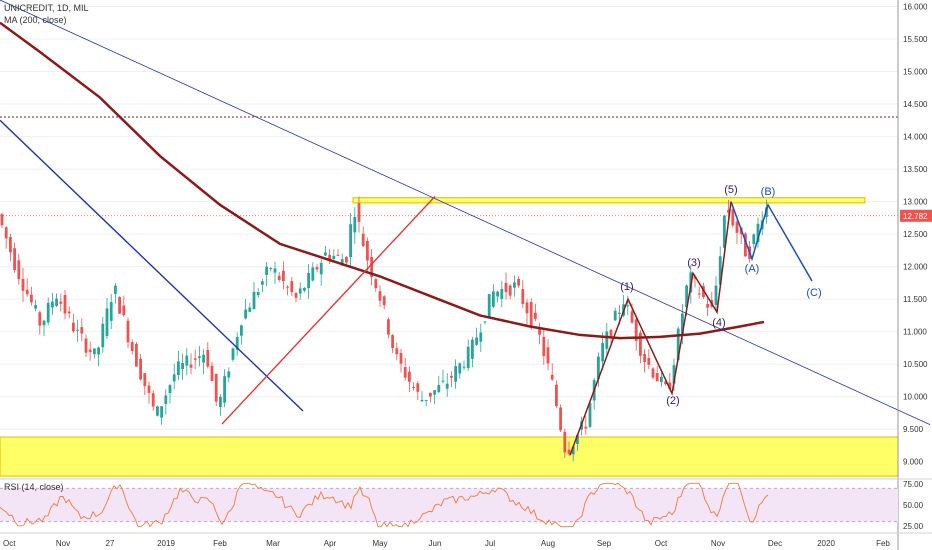 This screenshot has height=550, width=932. Describe the element at coordinates (775, 543) in the screenshot. I see `x-tick-label: Dec` at that location.